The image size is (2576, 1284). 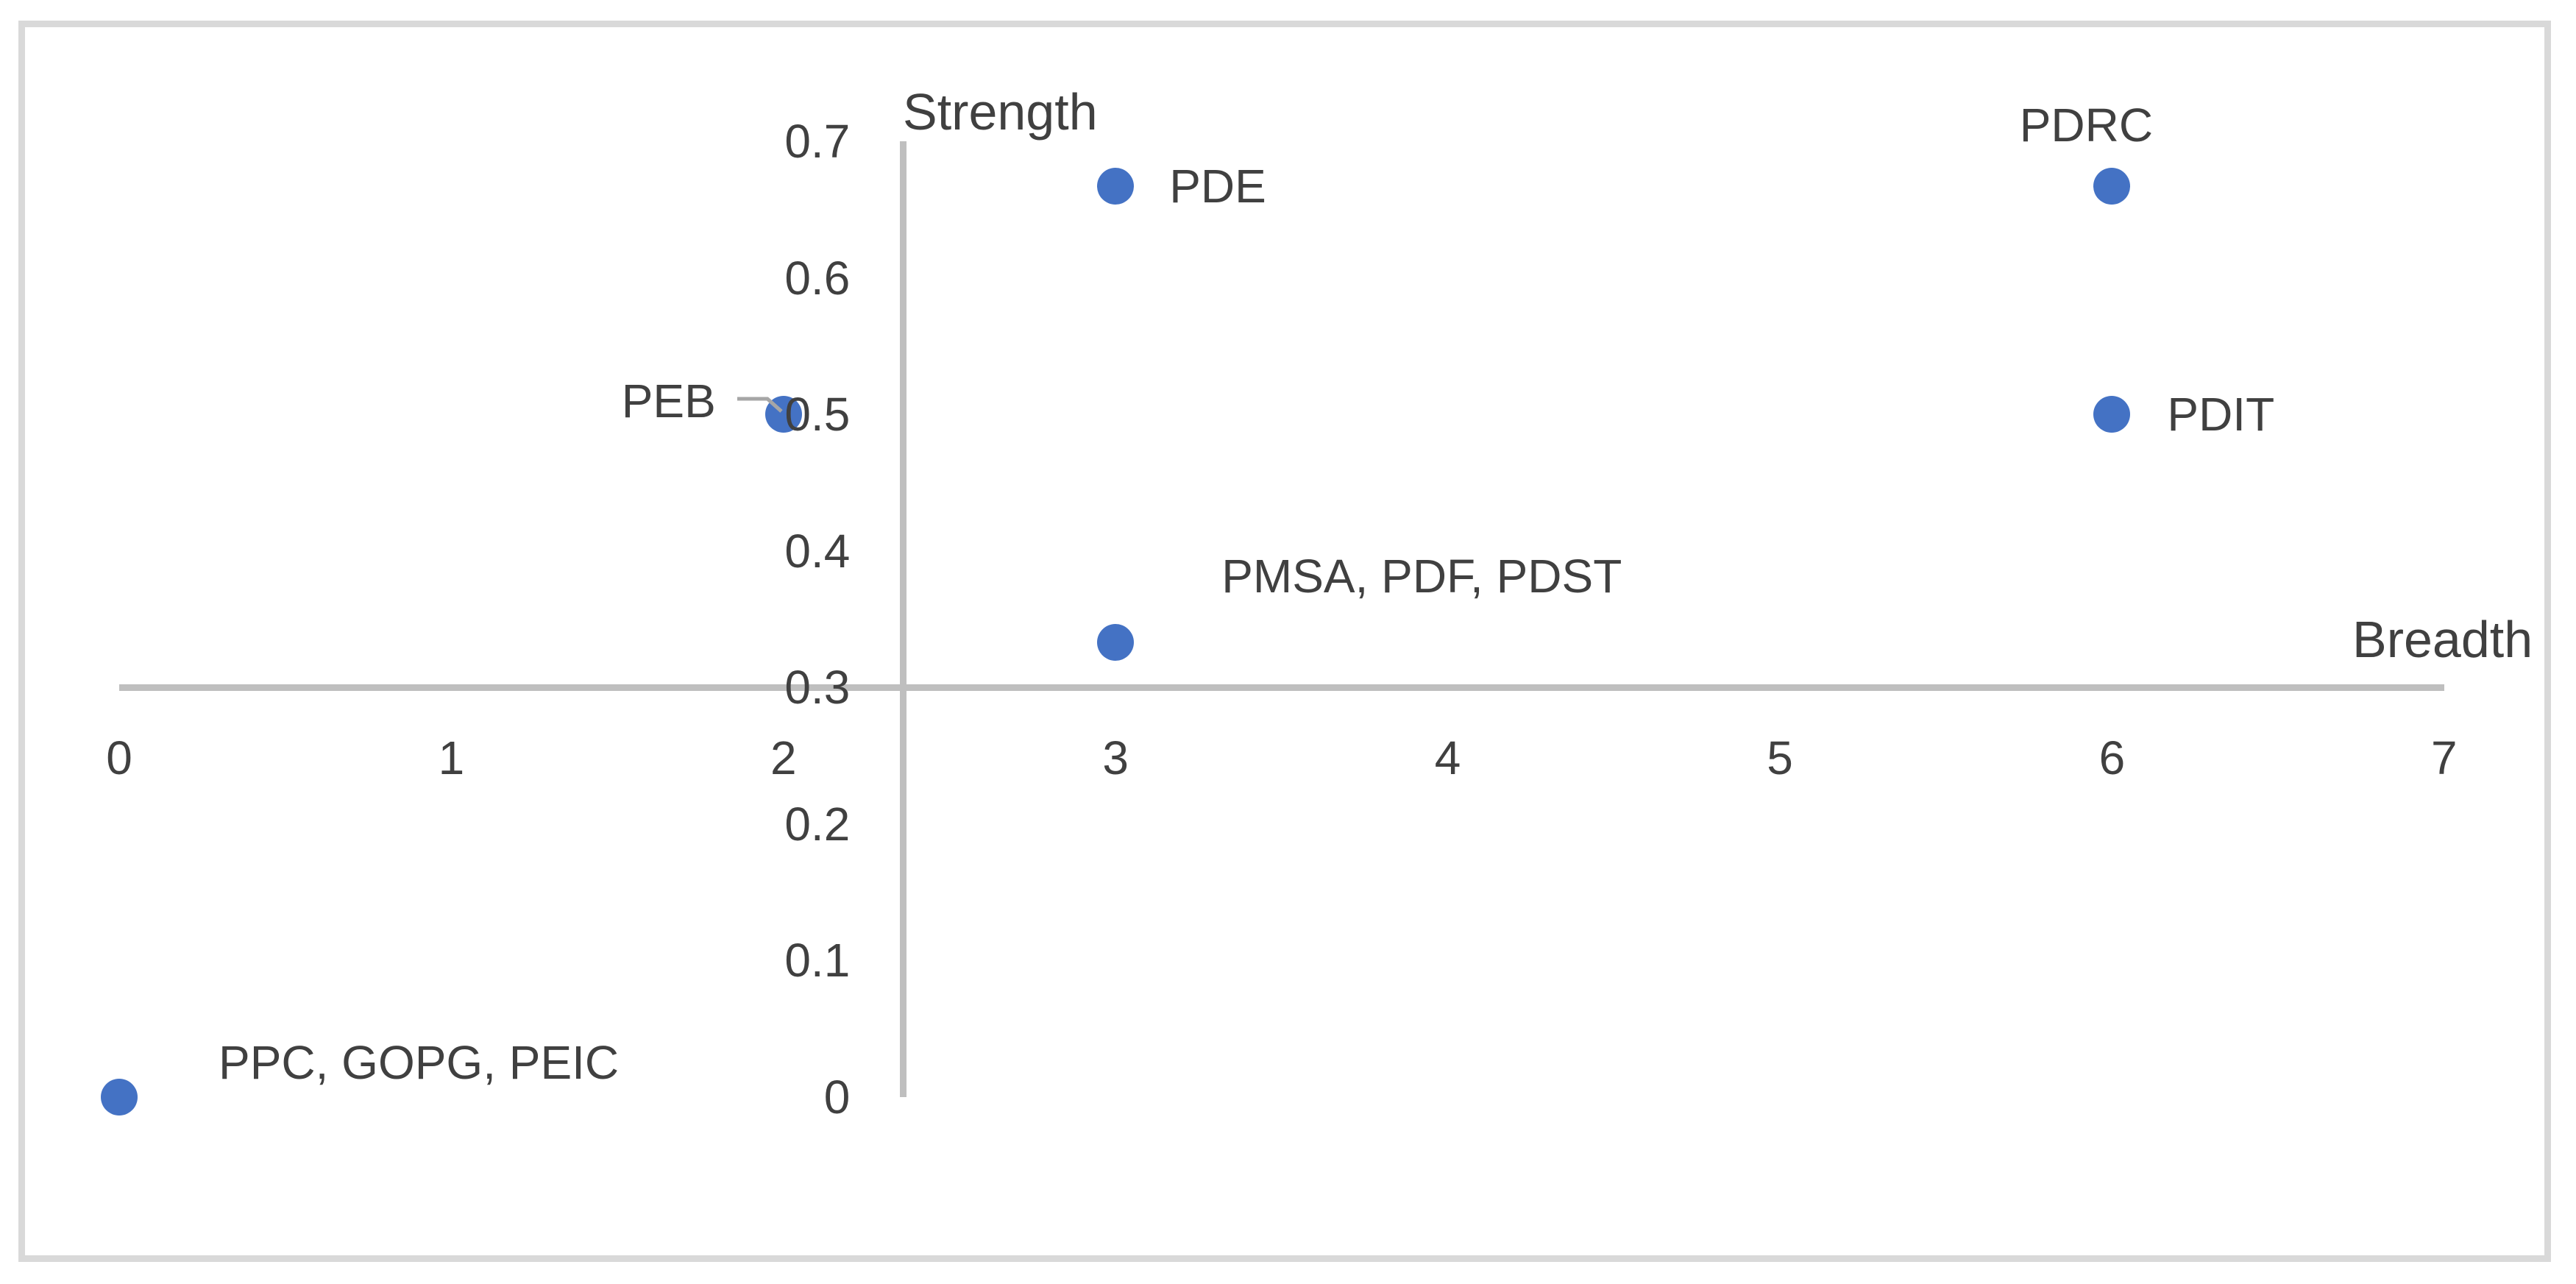 What do you see at coordinates (1116, 186) in the screenshot?
I see `data-point-pde` at bounding box center [1116, 186].